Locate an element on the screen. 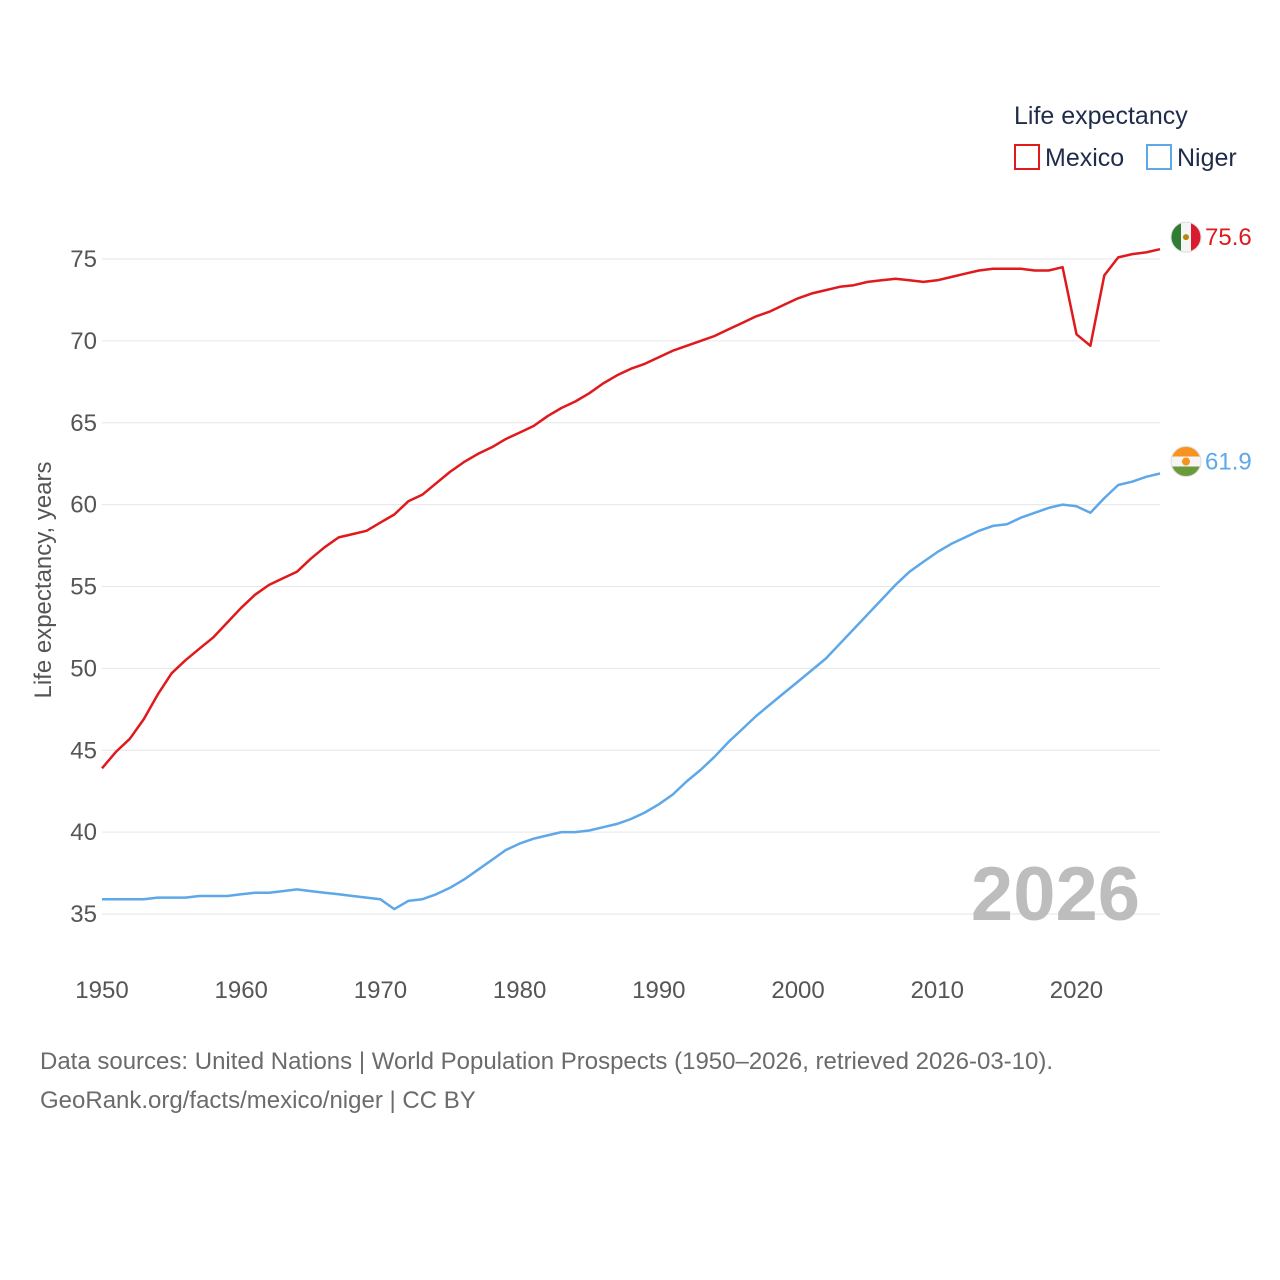 This screenshot has width=1280, height=1280. legend-title: Life expectancy is located at coordinates (1101, 116).